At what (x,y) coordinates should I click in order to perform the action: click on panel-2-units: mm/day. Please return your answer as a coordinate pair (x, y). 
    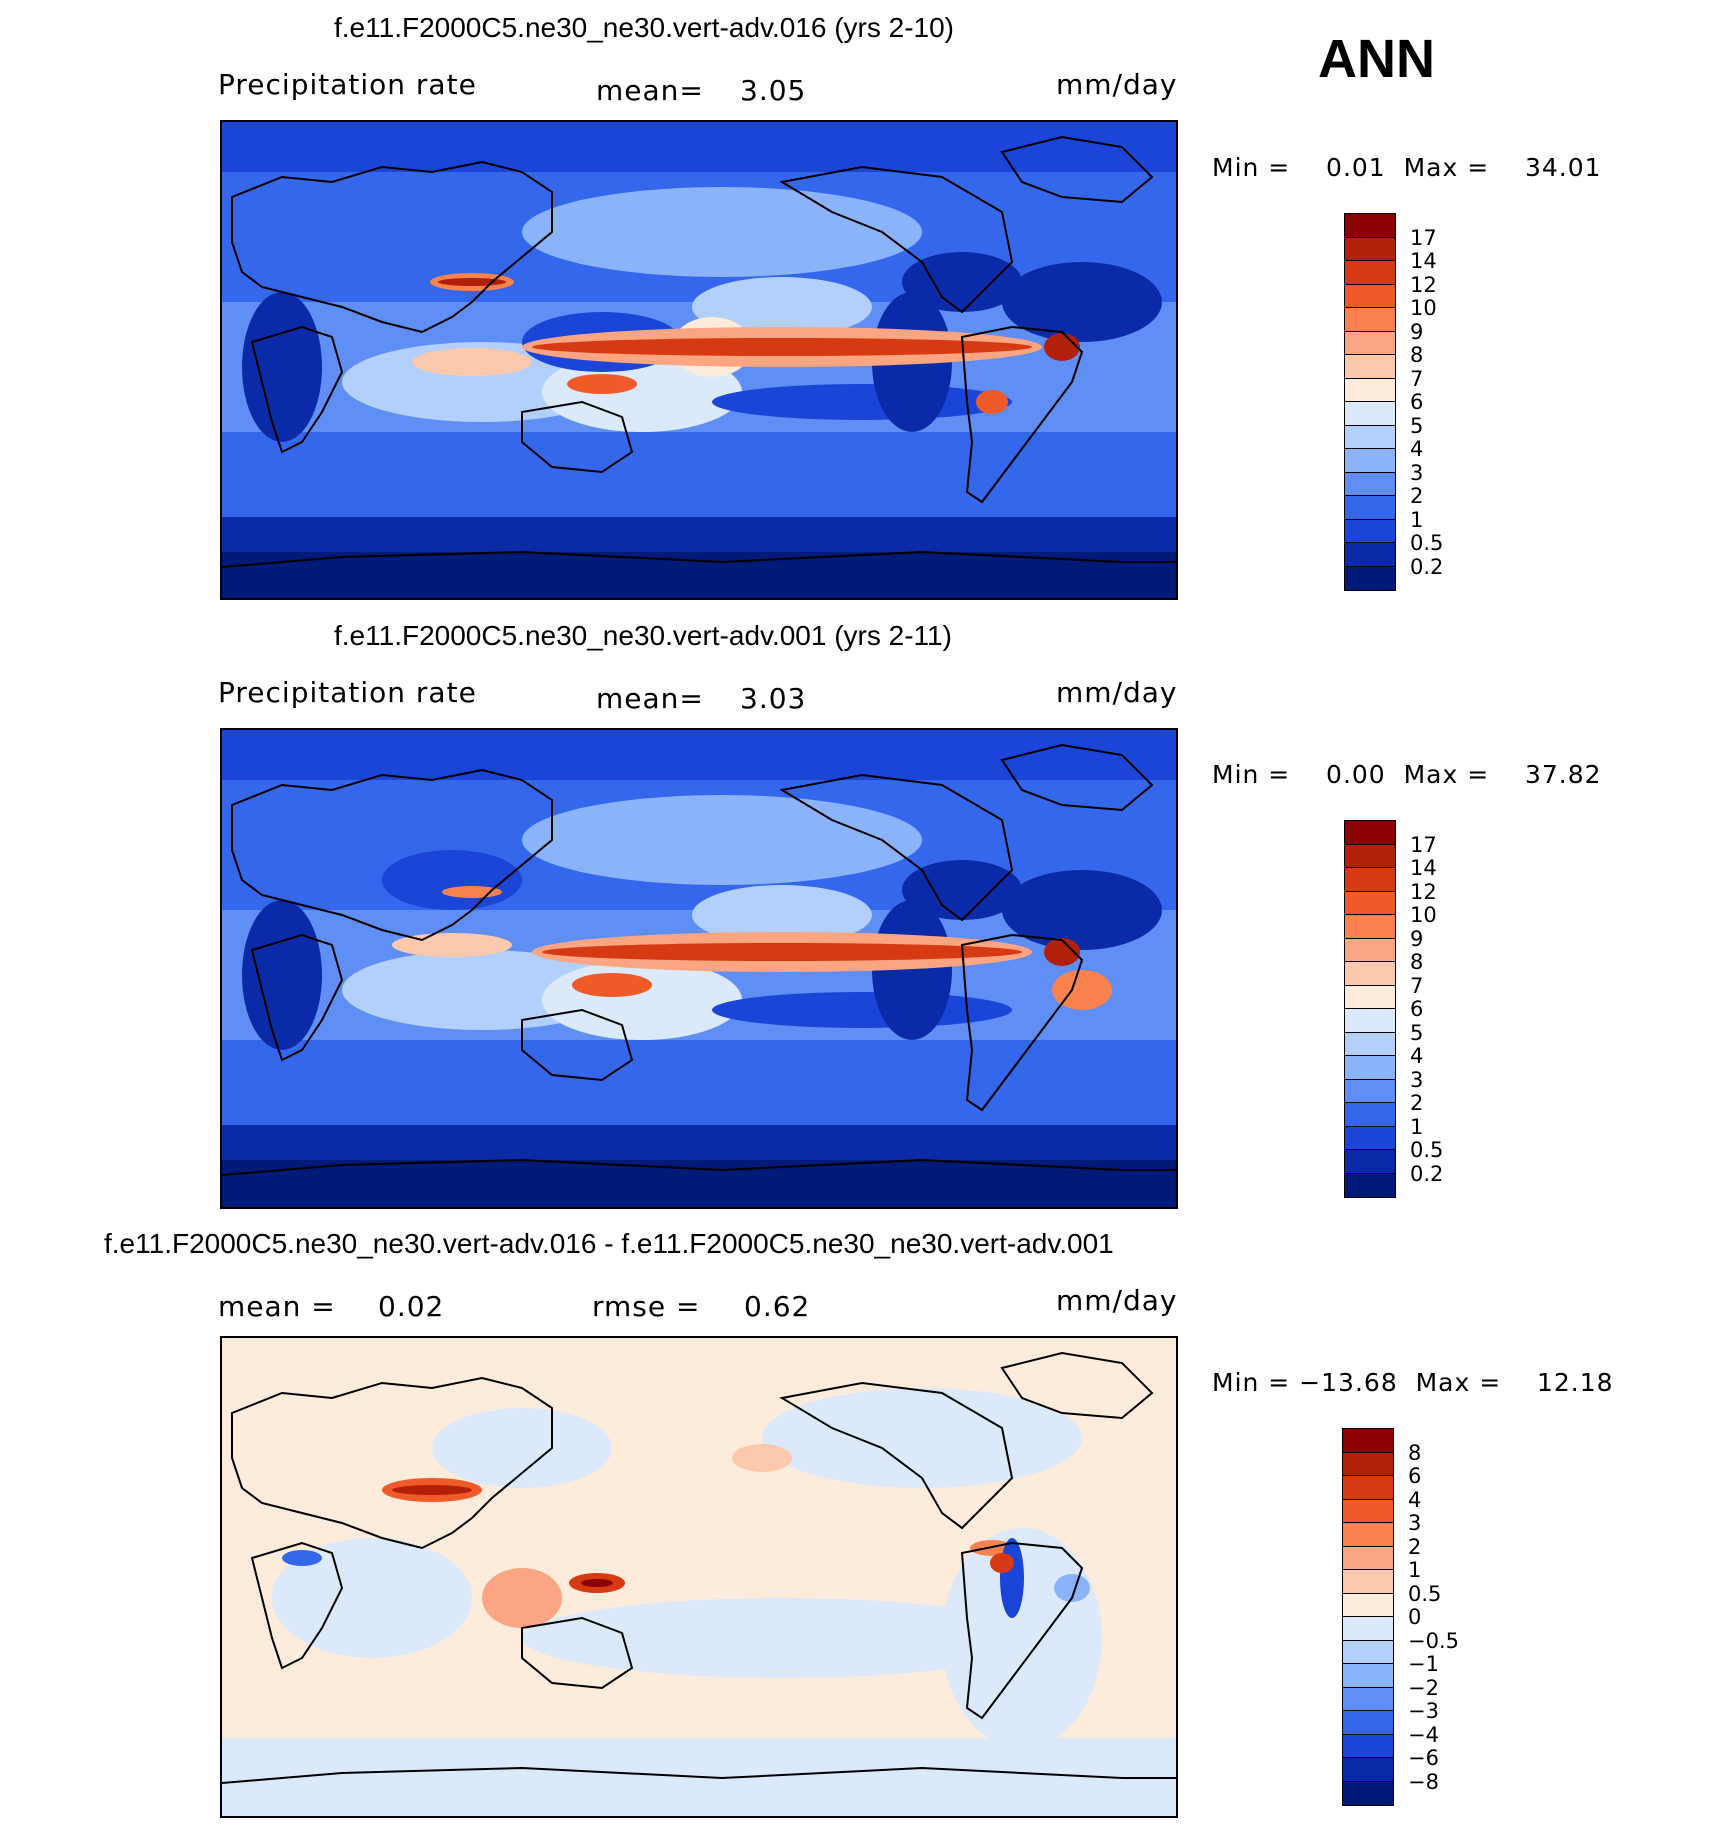
    Looking at the image, I should click on (1117, 692).